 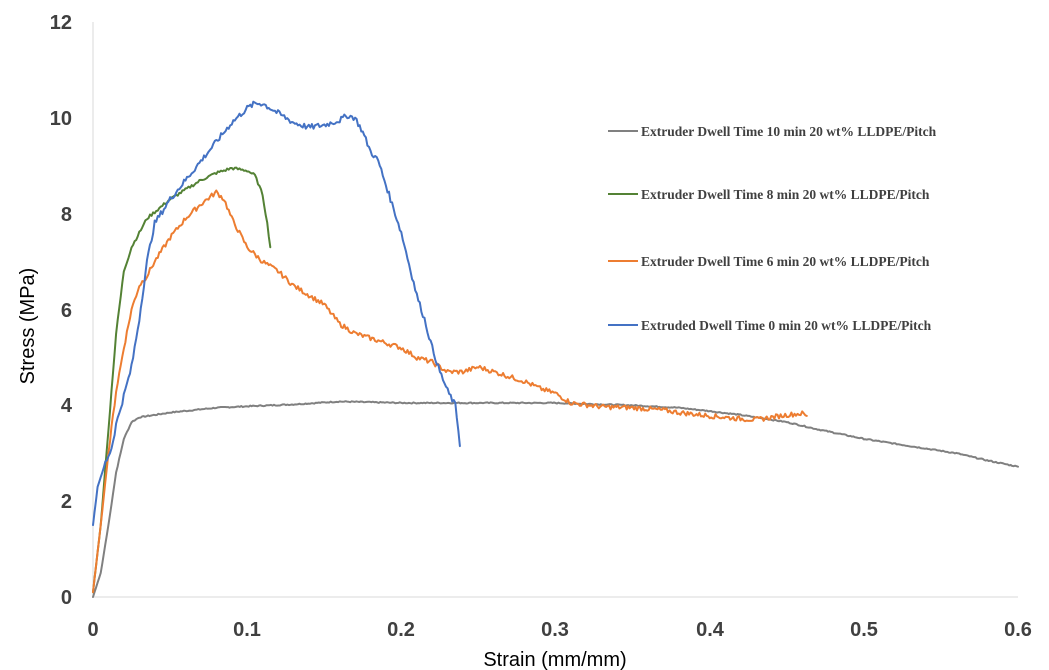 What do you see at coordinates (247, 630) in the screenshot?
I see `x-tick-label: 0.1` at bounding box center [247, 630].